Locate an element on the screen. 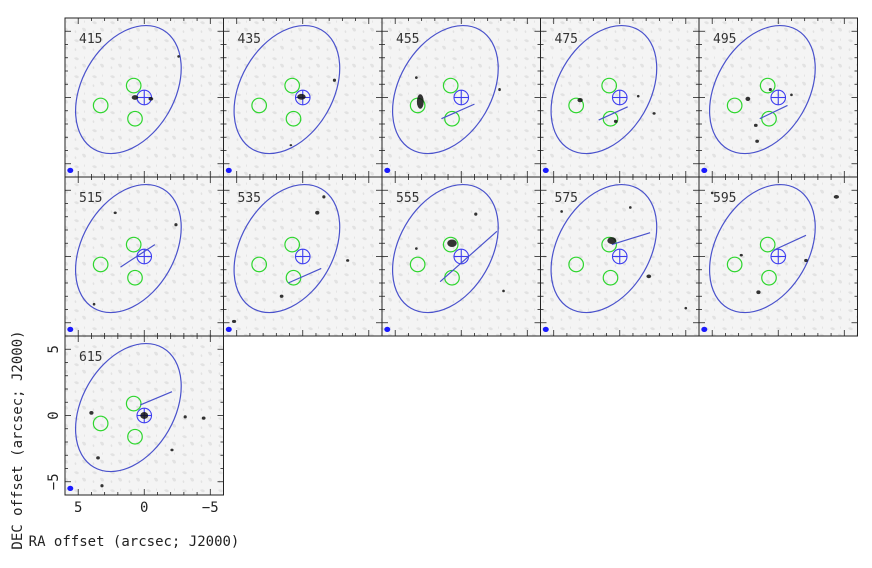  x-tick-label: 5 is located at coordinates (78, 508).